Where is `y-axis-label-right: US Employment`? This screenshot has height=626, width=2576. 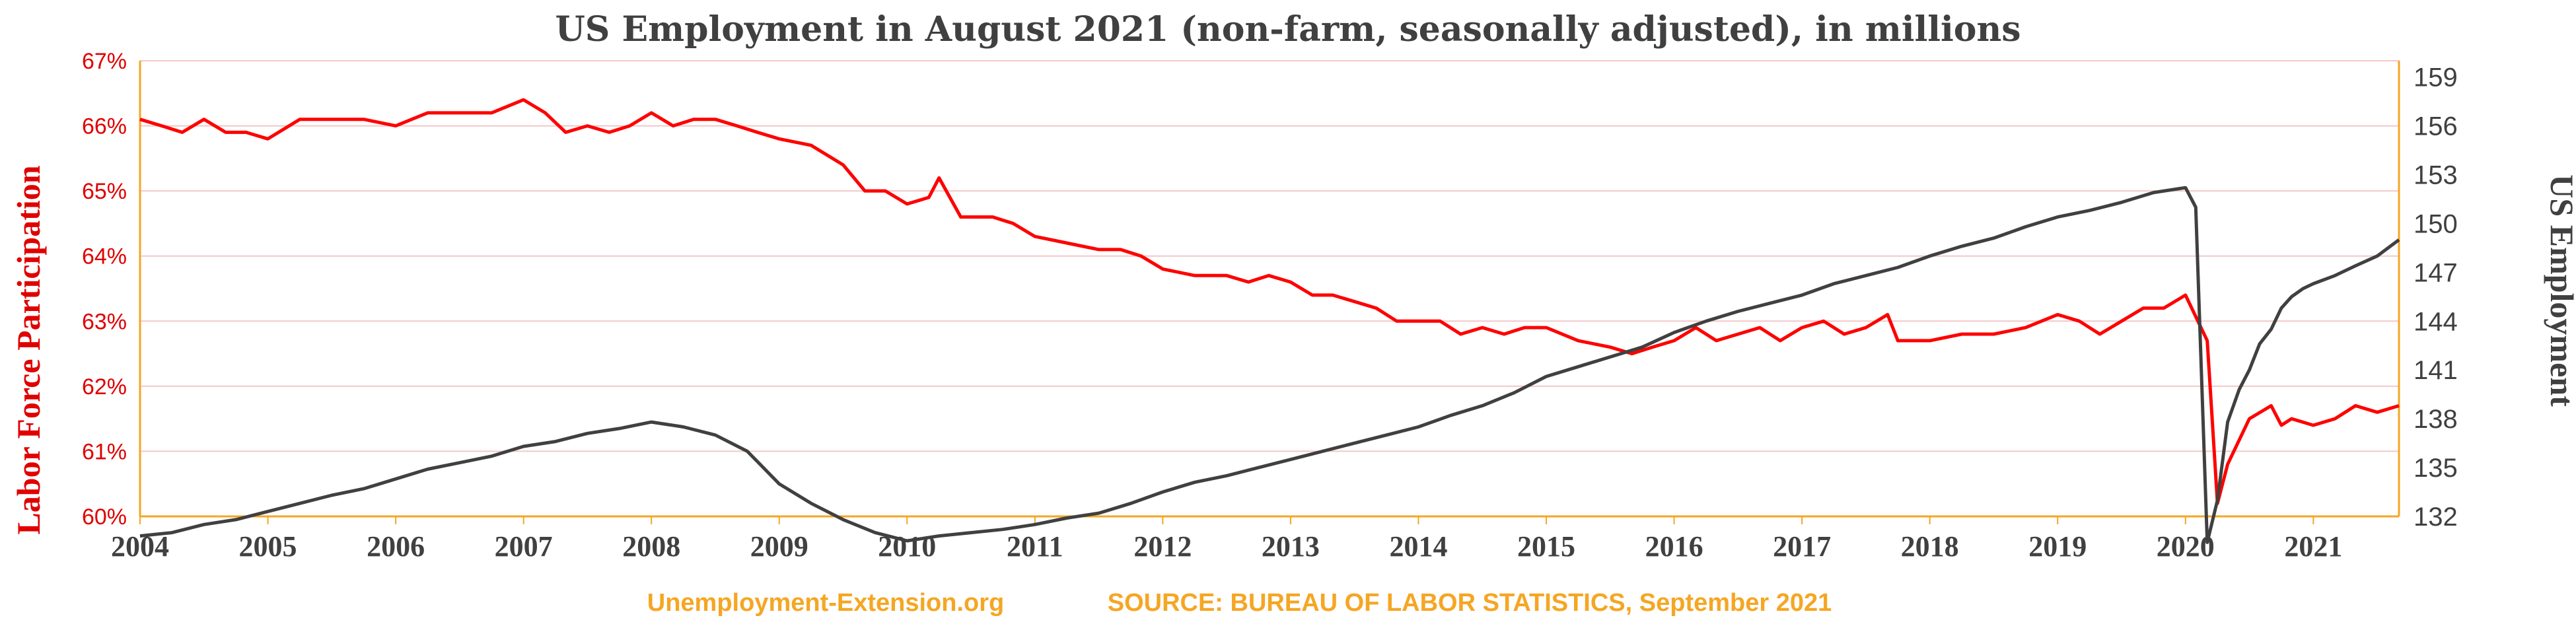 y-axis-label-right: US Employment is located at coordinates (2560, 290).